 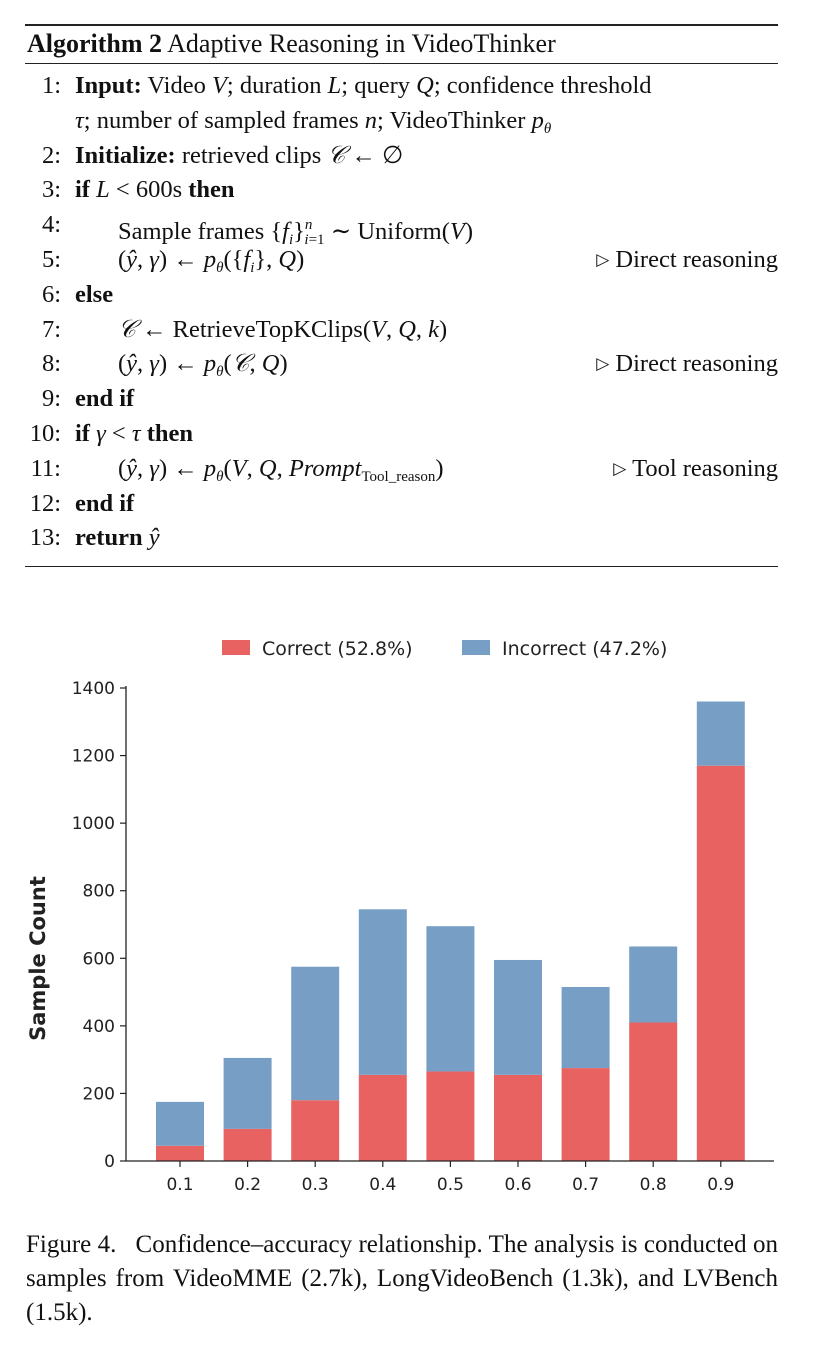 I want to click on bar-correct-0.5, so click(x=450, y=1116).